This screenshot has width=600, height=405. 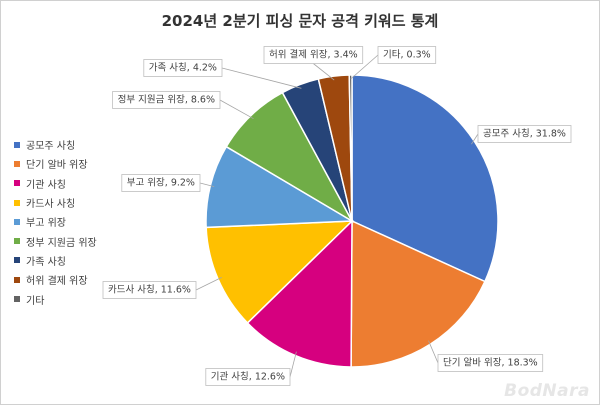 What do you see at coordinates (300, 21) in the screenshot?
I see `chart-title: 2024년 2분기 피싱 문자 공격 키워드 통계` at bounding box center [300, 21].